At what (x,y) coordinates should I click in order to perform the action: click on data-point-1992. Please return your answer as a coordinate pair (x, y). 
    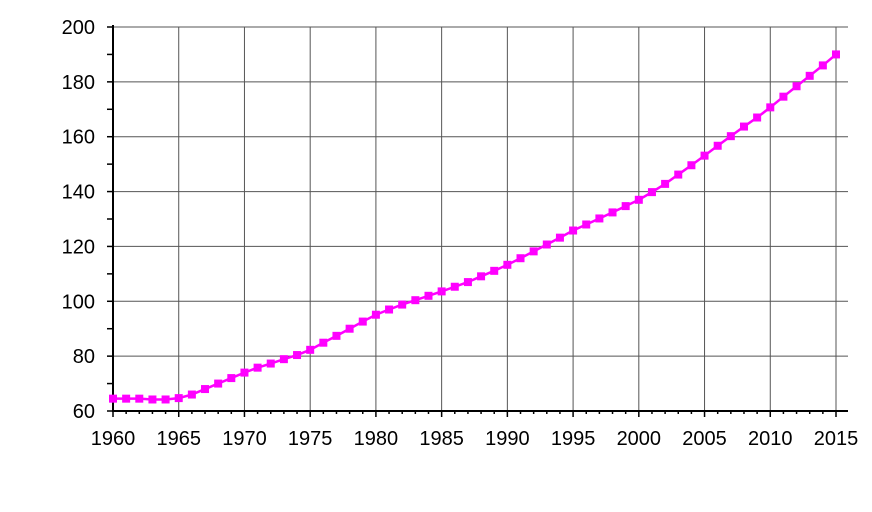
    Looking at the image, I should click on (533, 251).